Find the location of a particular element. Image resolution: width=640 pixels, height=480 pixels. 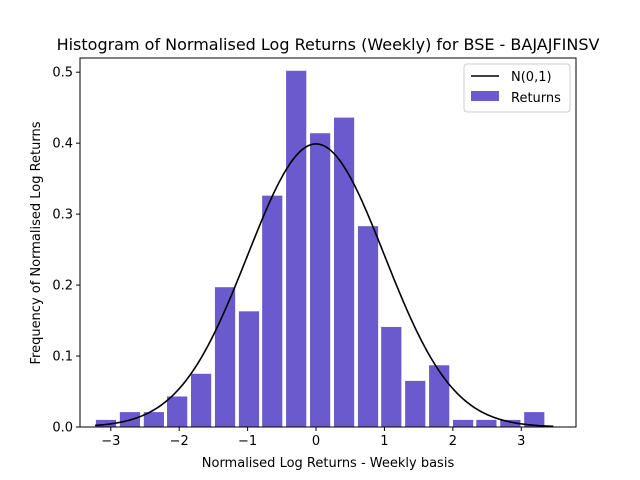

x-tick-label: −2 is located at coordinates (179, 441).